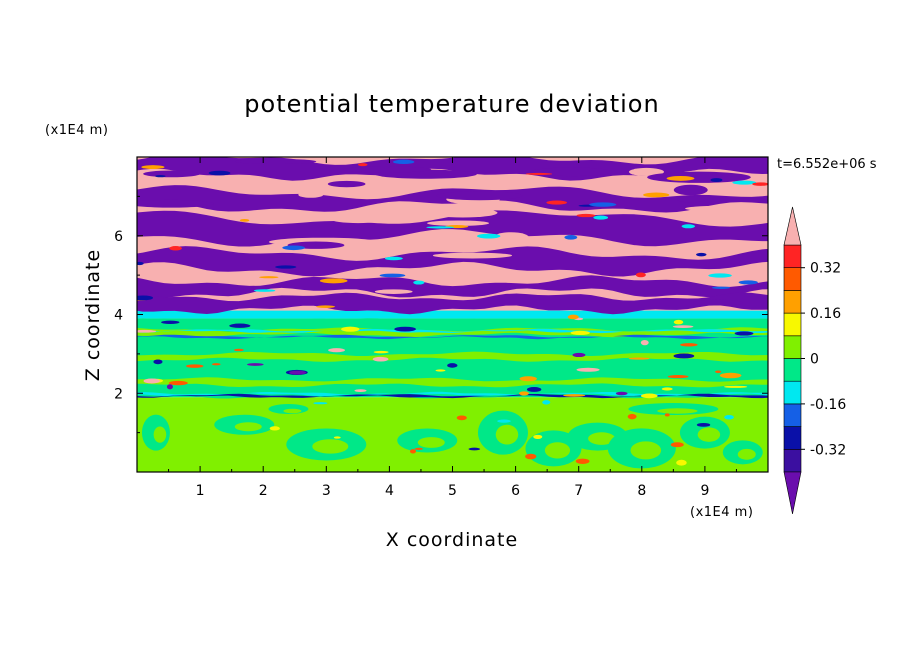 The width and height of the screenshot is (904, 658). Describe the element at coordinates (704, 491) in the screenshot. I see `x-tick-label: 9` at that location.